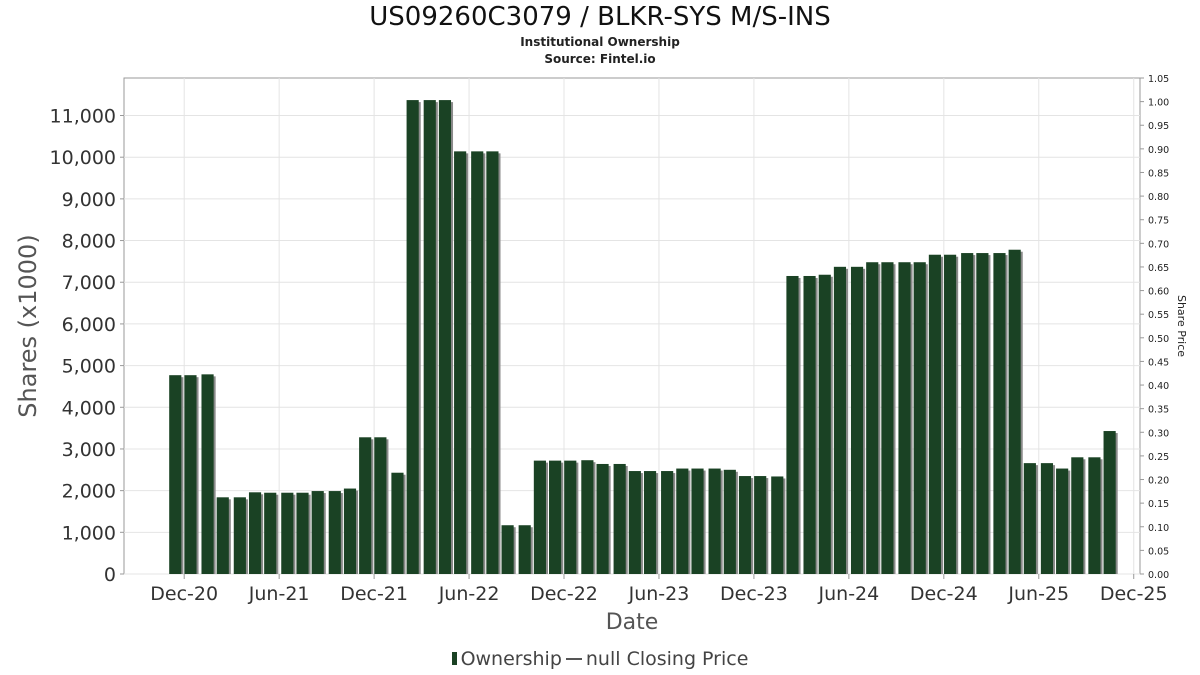 This screenshot has height=675, width=1200. Describe the element at coordinates (564, 594) in the screenshot. I see `x-tick-label: Dec-22` at that location.